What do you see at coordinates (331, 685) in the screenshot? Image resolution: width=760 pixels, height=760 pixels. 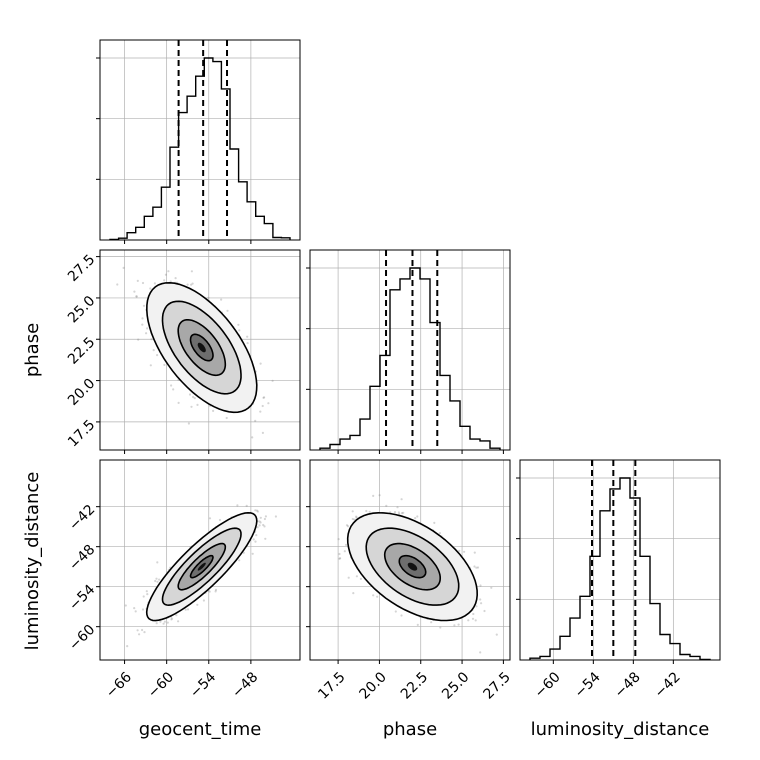 I see `x-tick-label: 17.5` at bounding box center [331, 685].